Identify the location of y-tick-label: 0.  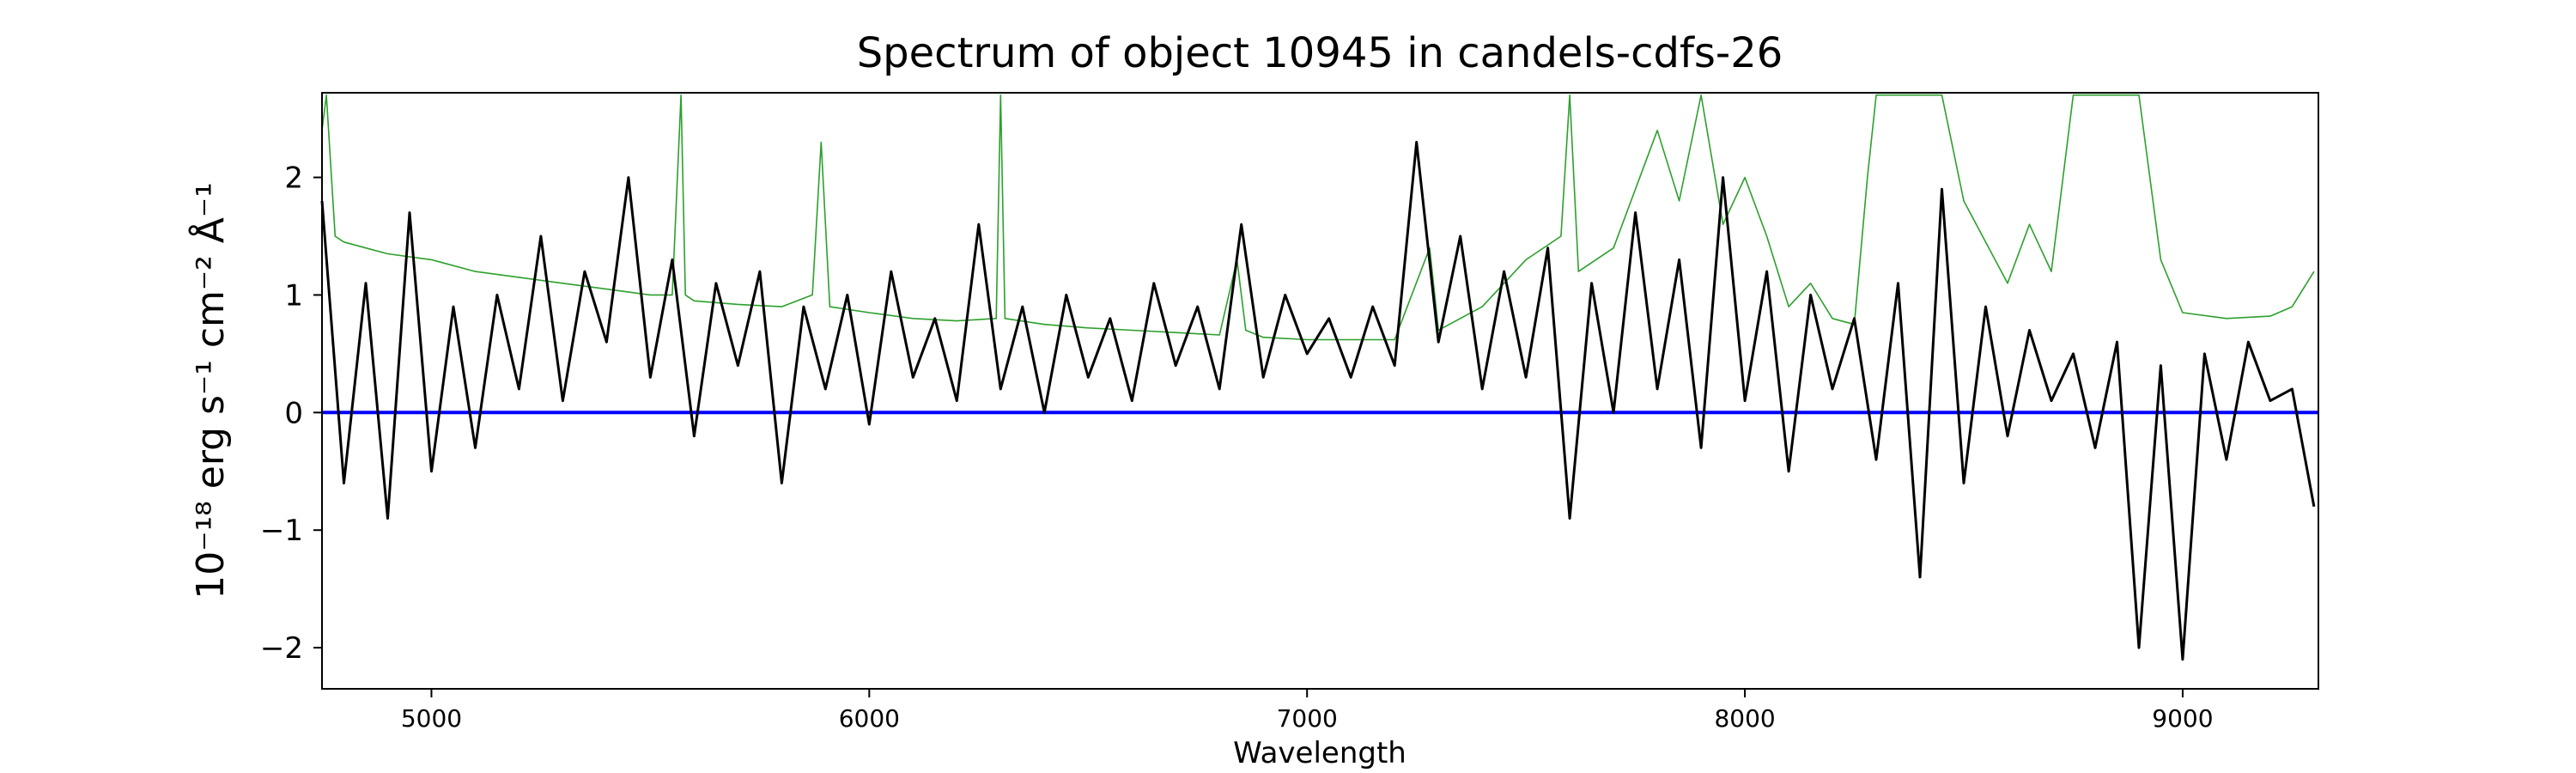
(293, 413).